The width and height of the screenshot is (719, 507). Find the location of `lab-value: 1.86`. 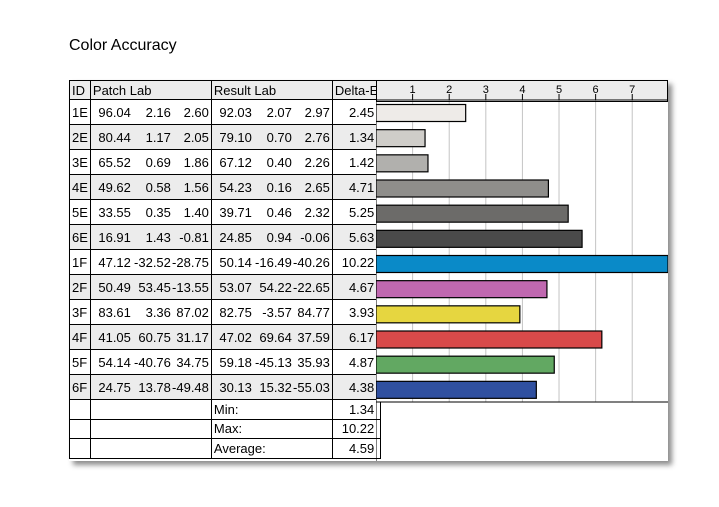

lab-value: 1.86 is located at coordinates (196, 162).